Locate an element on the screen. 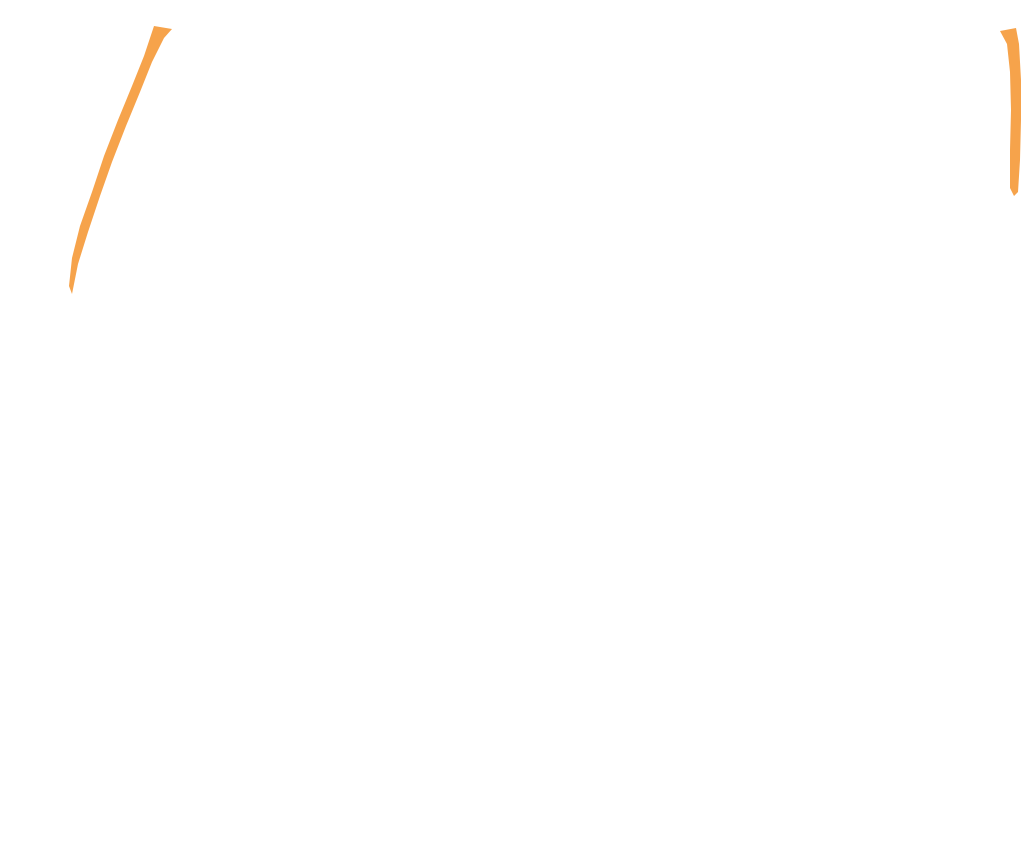  brush-stroke-right is located at coordinates (1010, 112).